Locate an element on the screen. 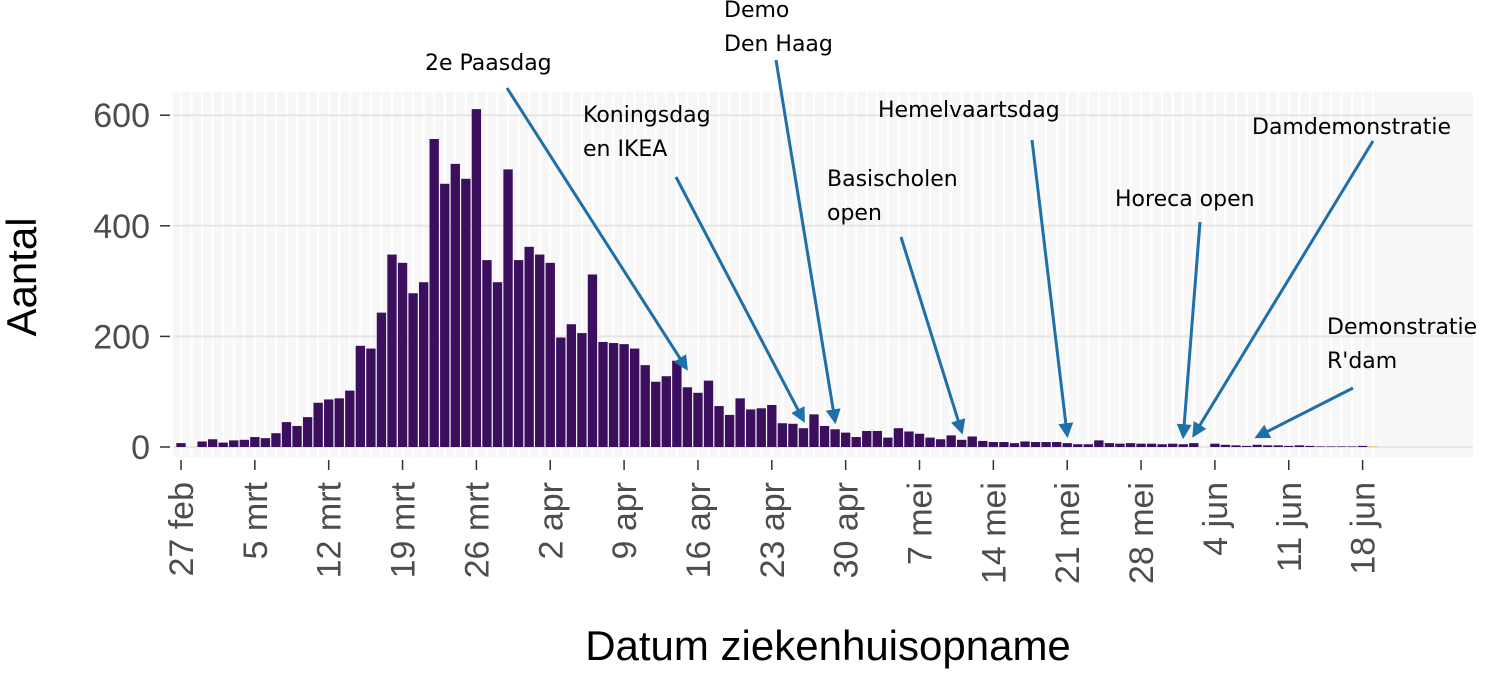  x-tick-label: 21 mei is located at coordinates (1068, 533).